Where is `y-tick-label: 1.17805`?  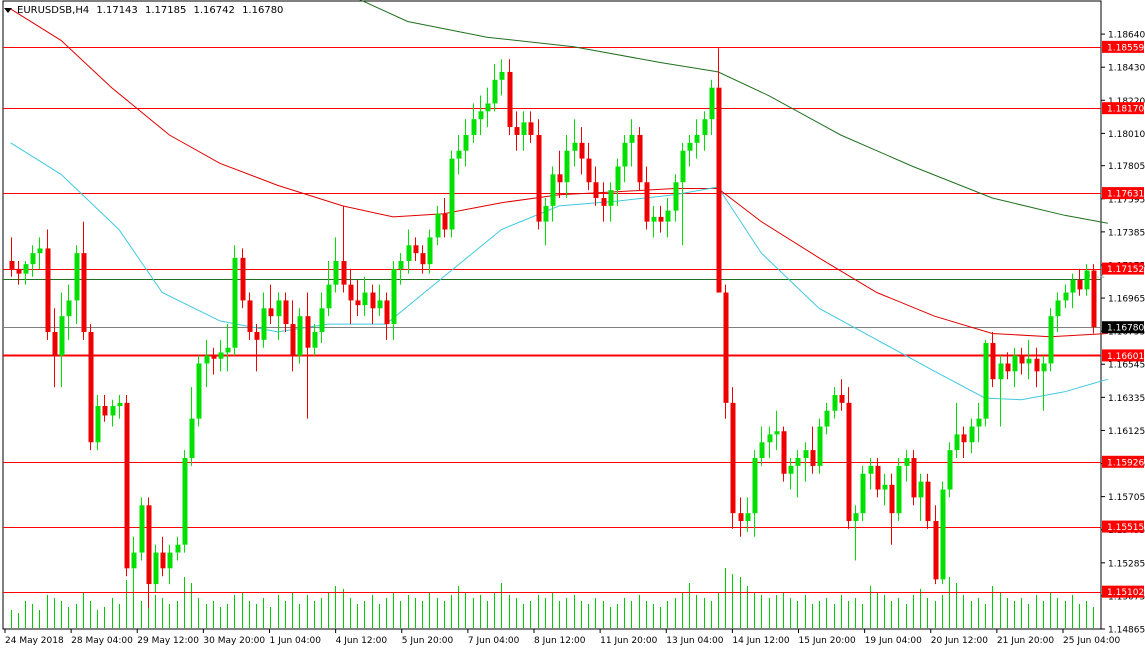
y-tick-label: 1.17805 is located at coordinates (1126, 167).